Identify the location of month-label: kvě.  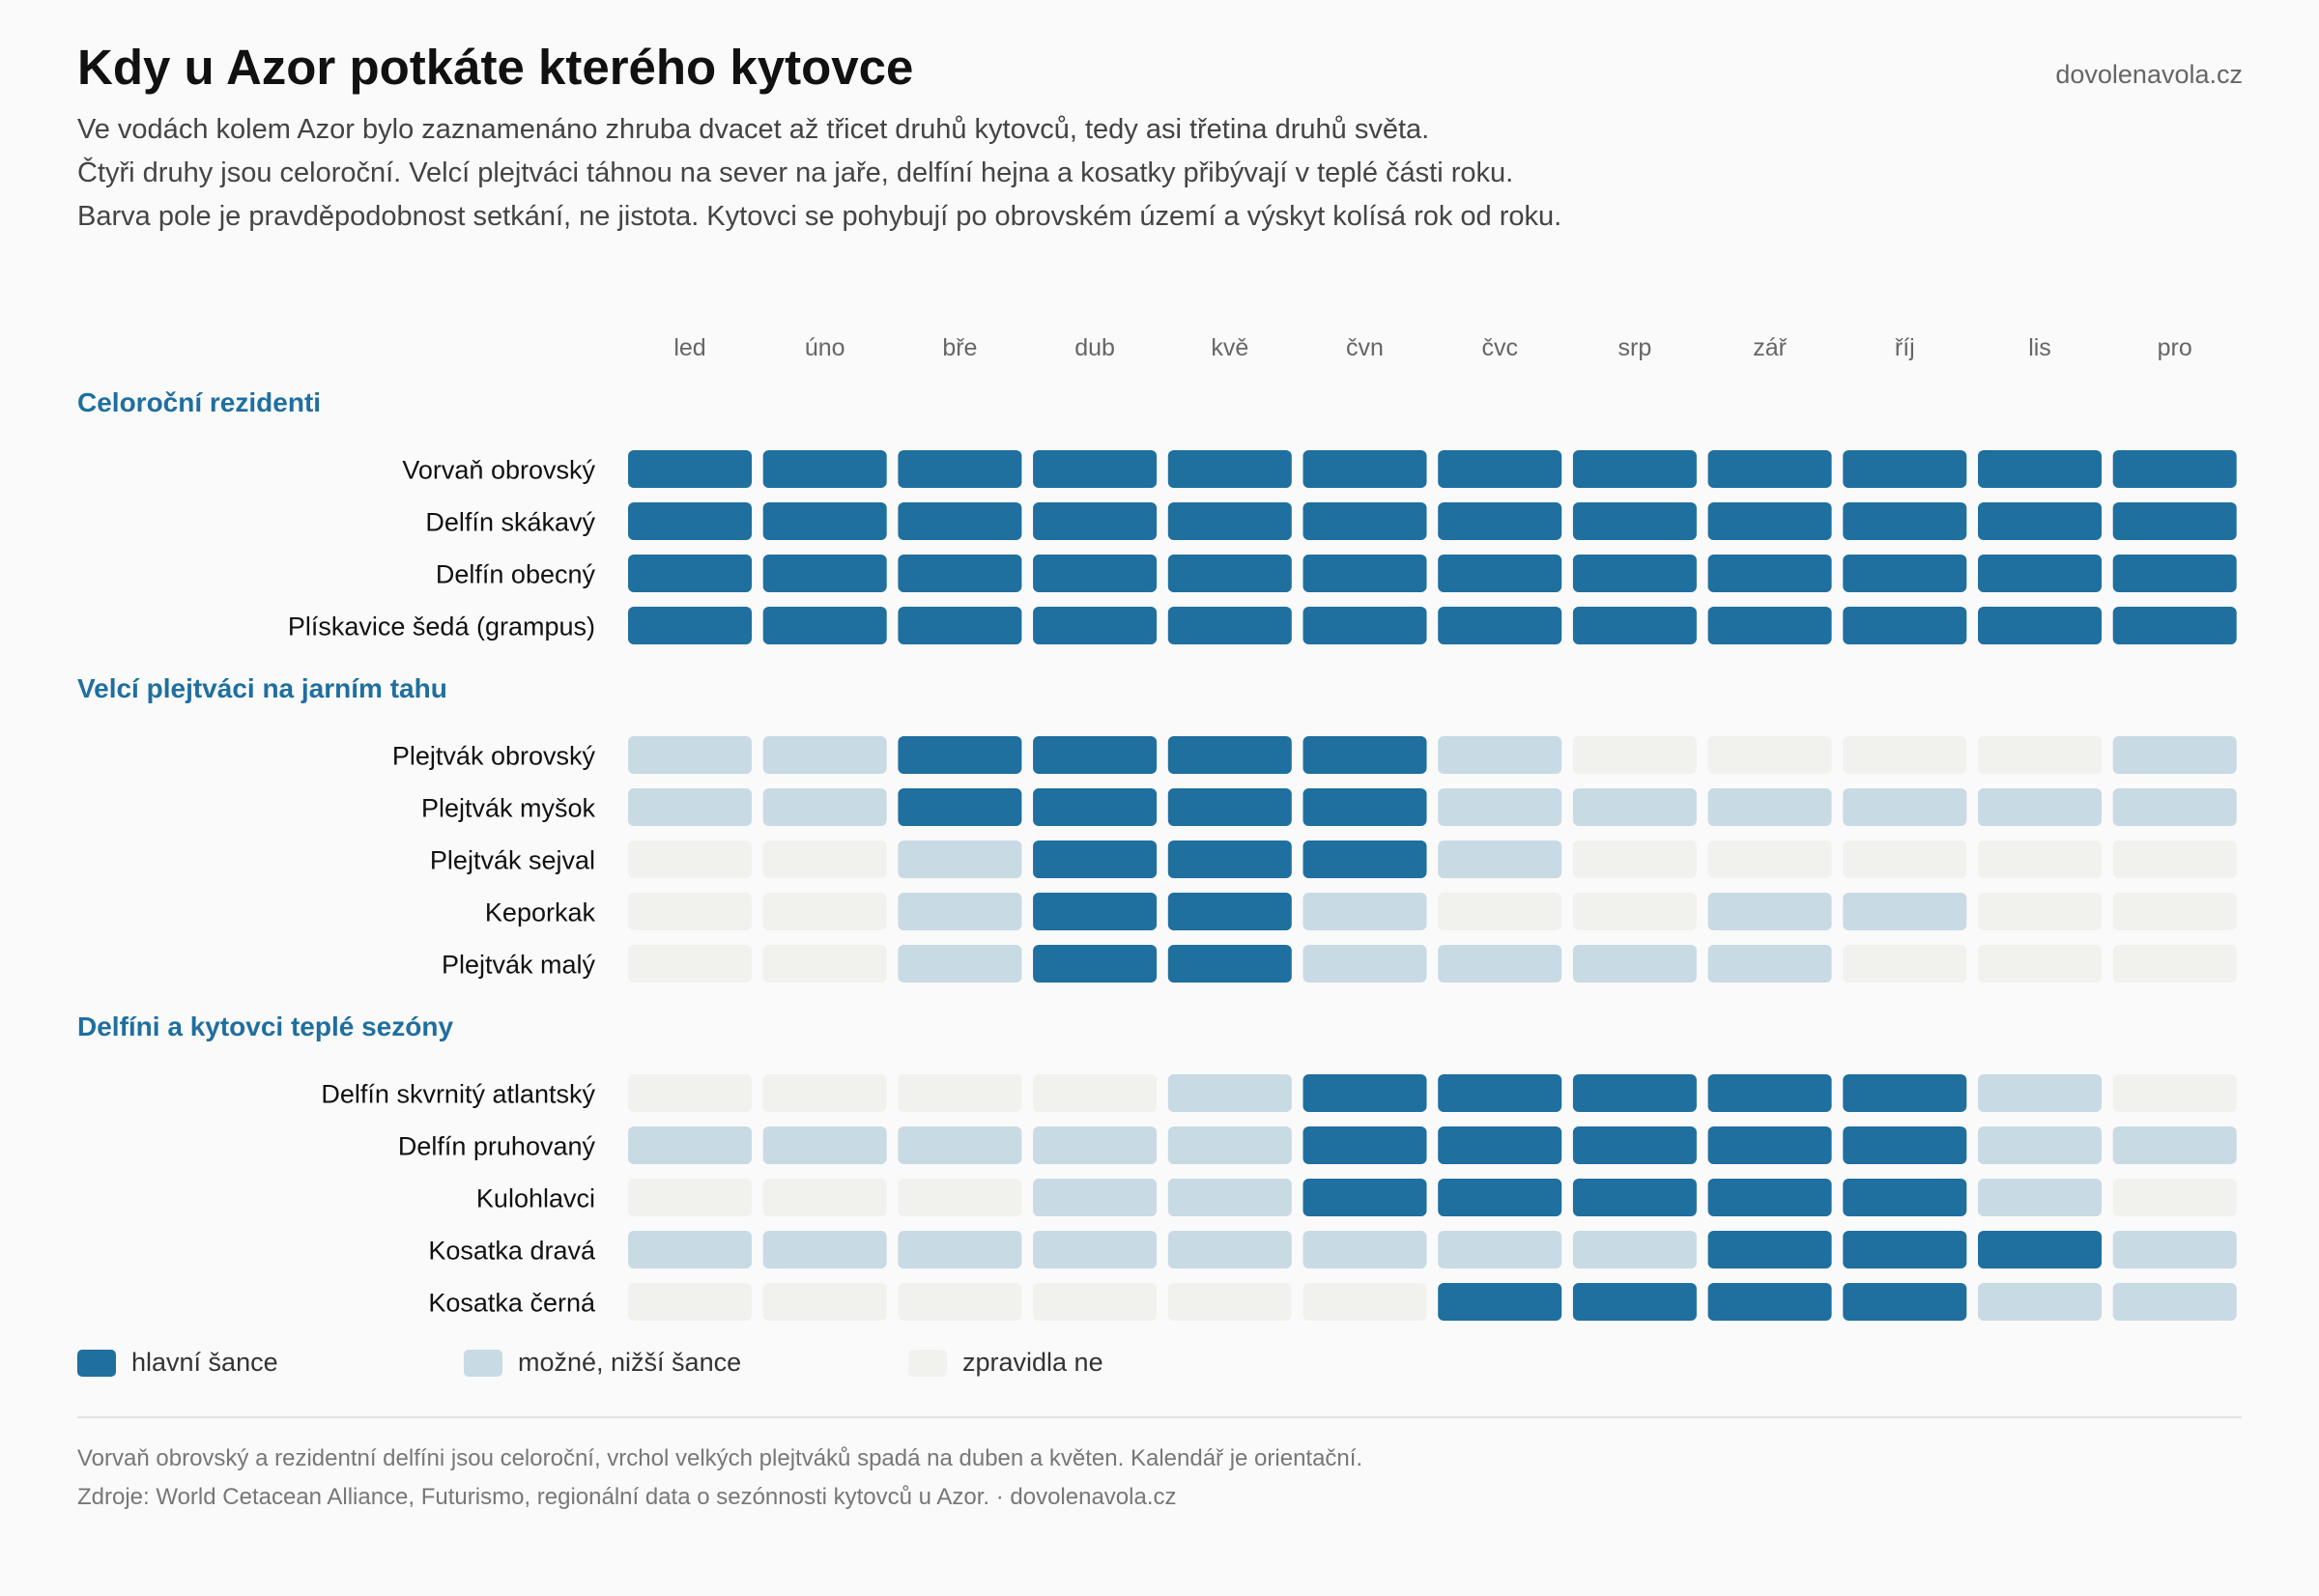
(1229, 347).